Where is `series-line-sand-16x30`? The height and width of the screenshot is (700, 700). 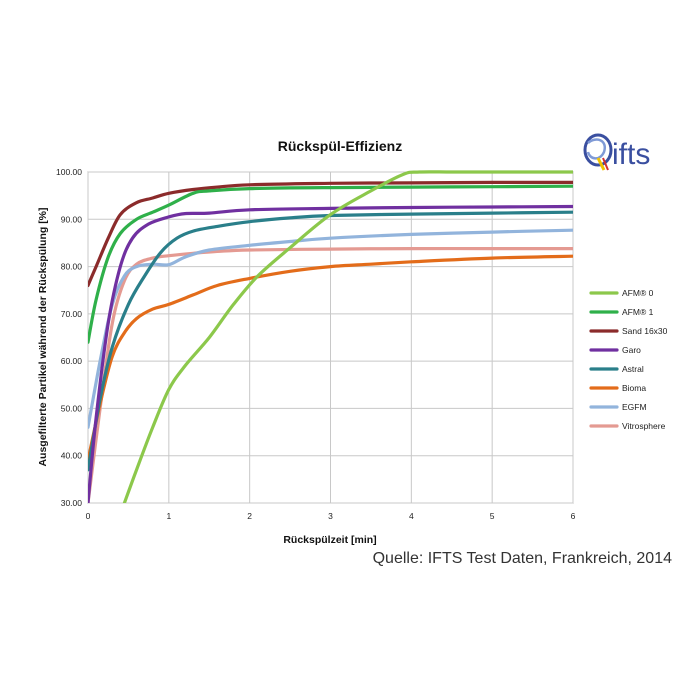
series-line-sand-16x30 is located at coordinates (330, 234).